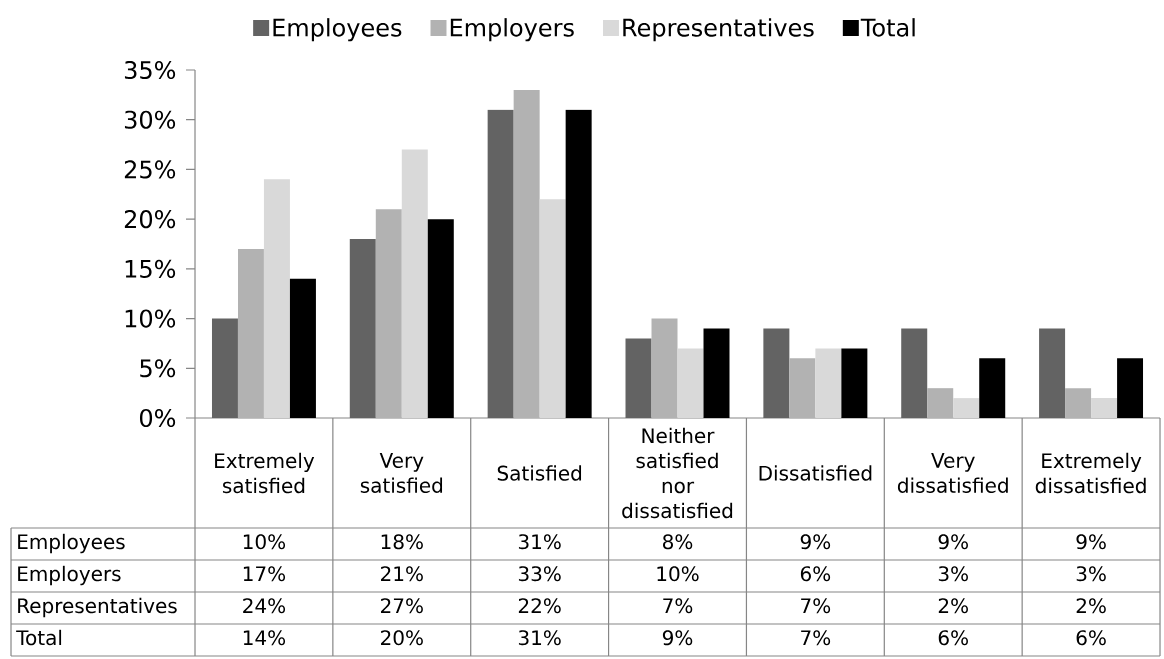  What do you see at coordinates (402, 638) in the screenshot?
I see `data-label: 20%` at bounding box center [402, 638].